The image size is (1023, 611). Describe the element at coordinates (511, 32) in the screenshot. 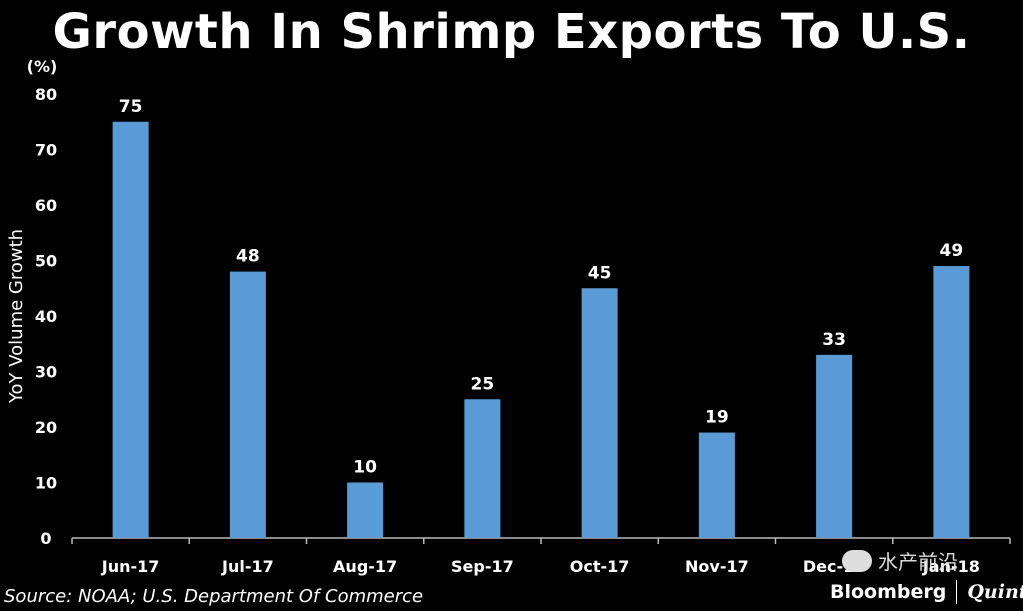

I see `chart-title: Growth In Shrimp Exports To U.S.` at that location.